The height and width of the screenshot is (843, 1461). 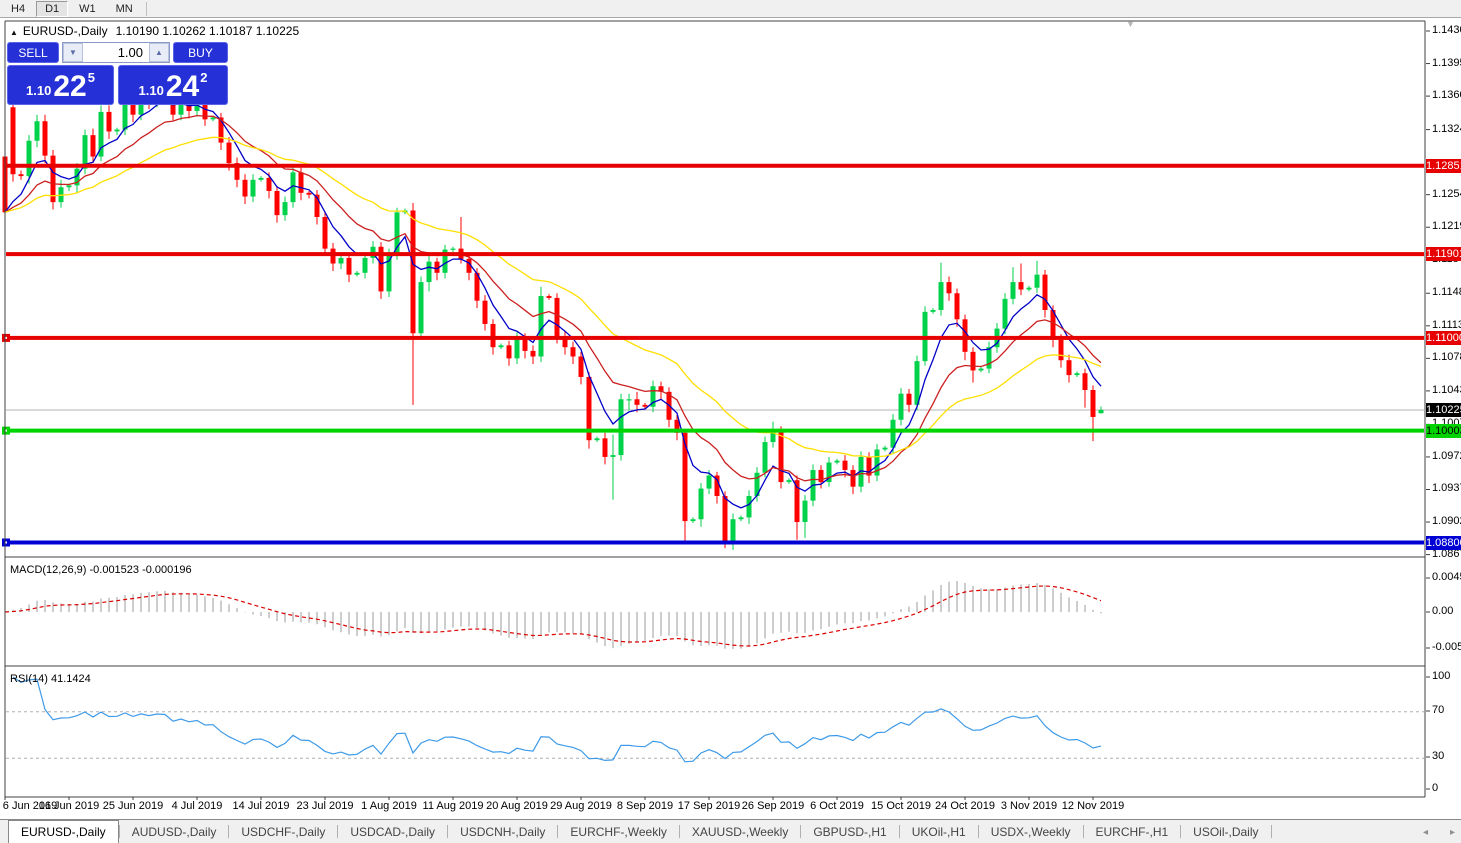 What do you see at coordinates (60, 85) in the screenshot?
I see `sell-price-button: 1.10 22 5` at bounding box center [60, 85].